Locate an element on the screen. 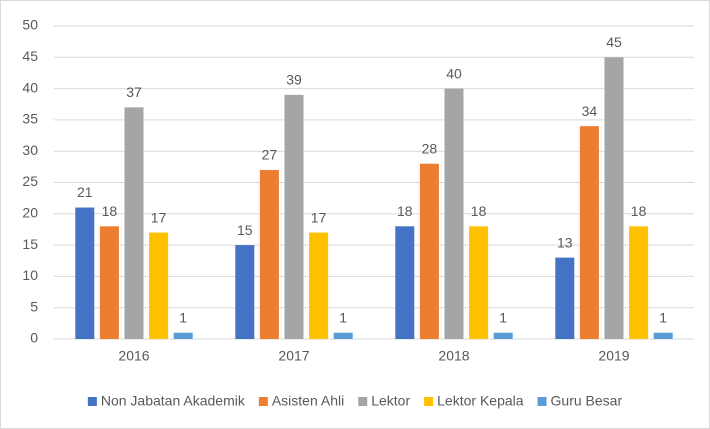 The image size is (710, 429). data-label: 34 is located at coordinates (590, 111).